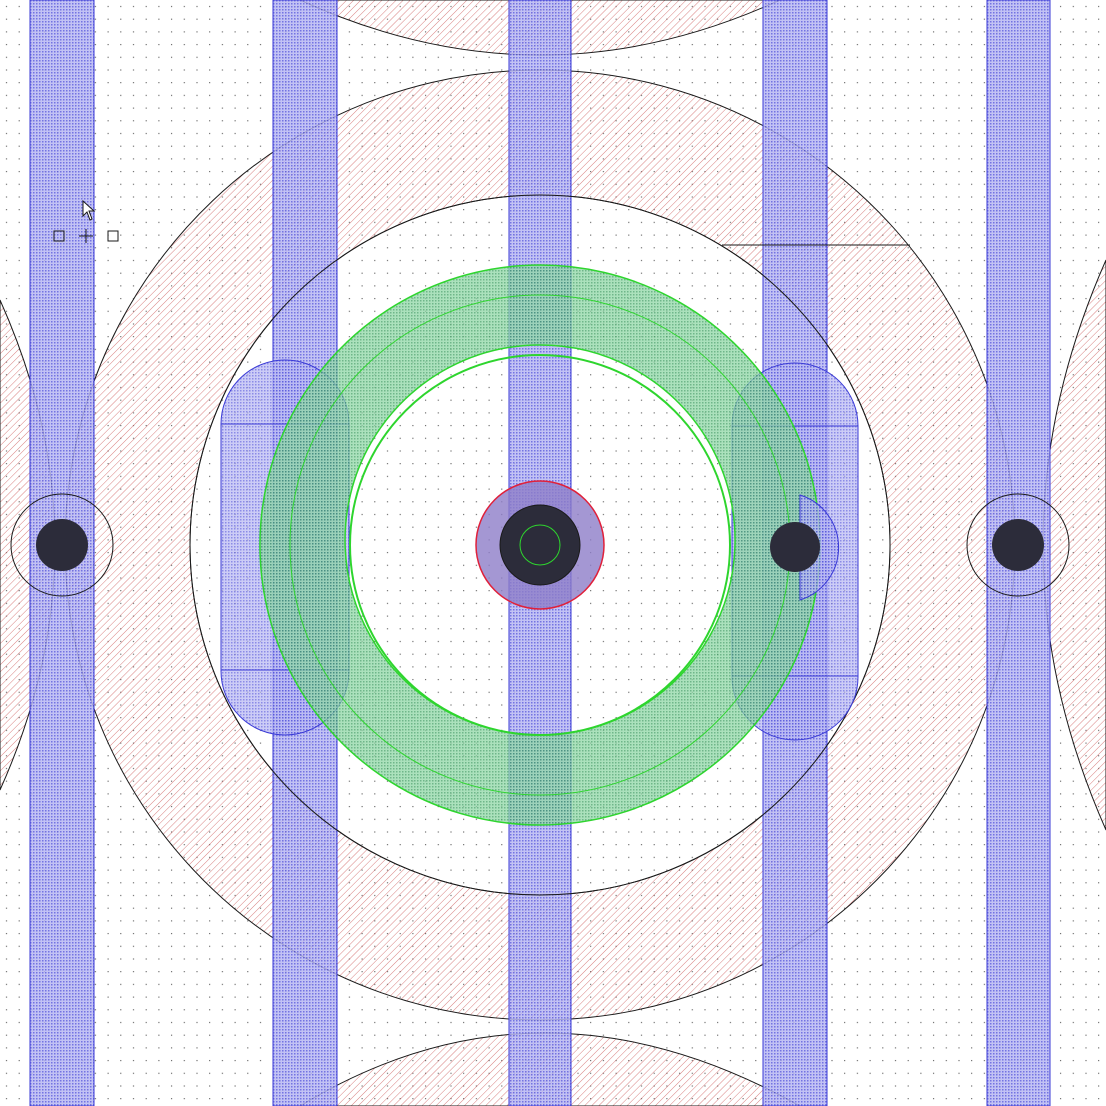 The image size is (1106, 1106). I want to click on arrow-pointer-icon, so click(89, 210).